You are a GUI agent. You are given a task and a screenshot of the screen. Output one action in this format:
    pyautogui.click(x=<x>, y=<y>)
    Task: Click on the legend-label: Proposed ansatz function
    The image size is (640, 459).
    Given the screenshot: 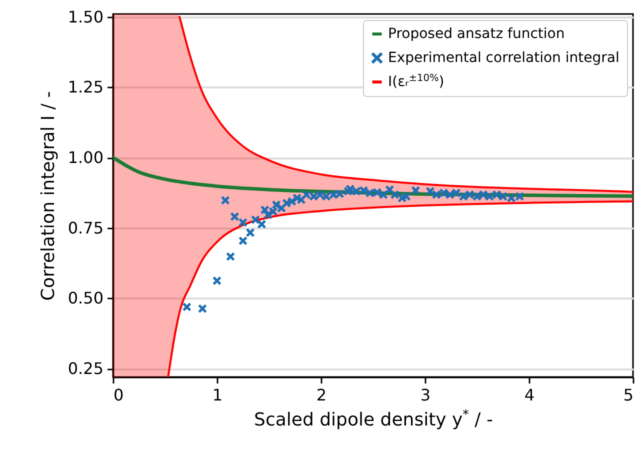 What is the action you would take?
    pyautogui.click(x=476, y=34)
    